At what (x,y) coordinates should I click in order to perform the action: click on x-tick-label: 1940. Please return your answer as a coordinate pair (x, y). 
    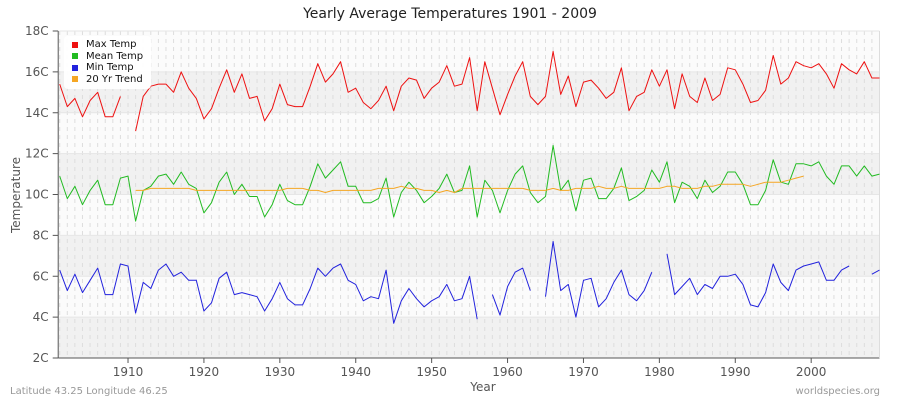
    Looking at the image, I should click on (355, 372).